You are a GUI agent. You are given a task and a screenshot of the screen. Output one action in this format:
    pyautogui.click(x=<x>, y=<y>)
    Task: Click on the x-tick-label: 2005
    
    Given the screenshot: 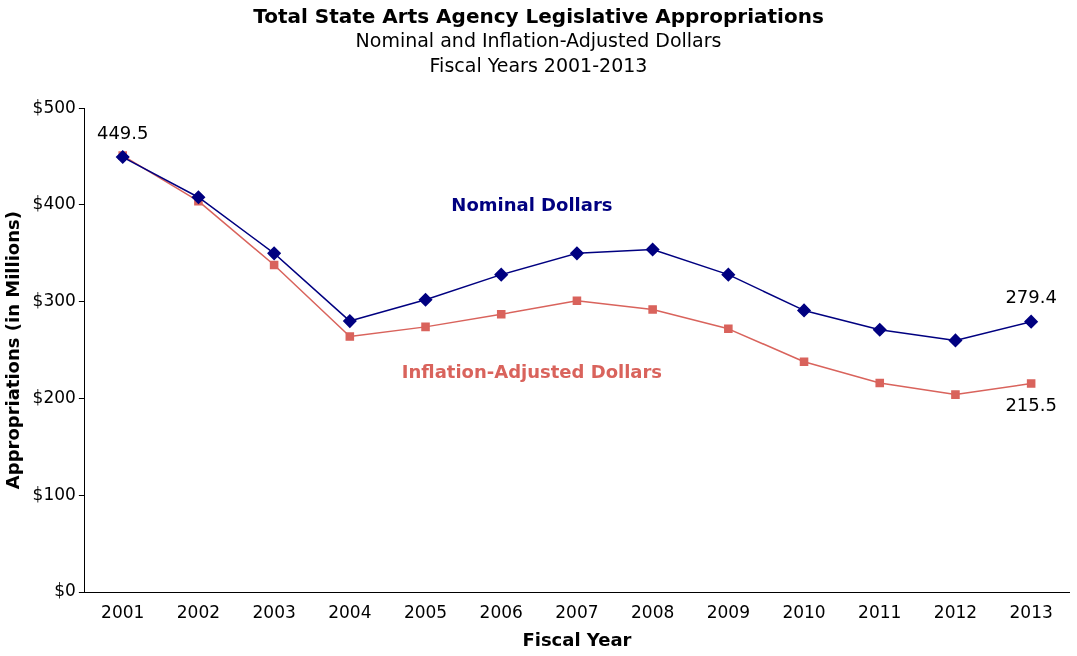 What is the action you would take?
    pyautogui.click(x=425, y=611)
    